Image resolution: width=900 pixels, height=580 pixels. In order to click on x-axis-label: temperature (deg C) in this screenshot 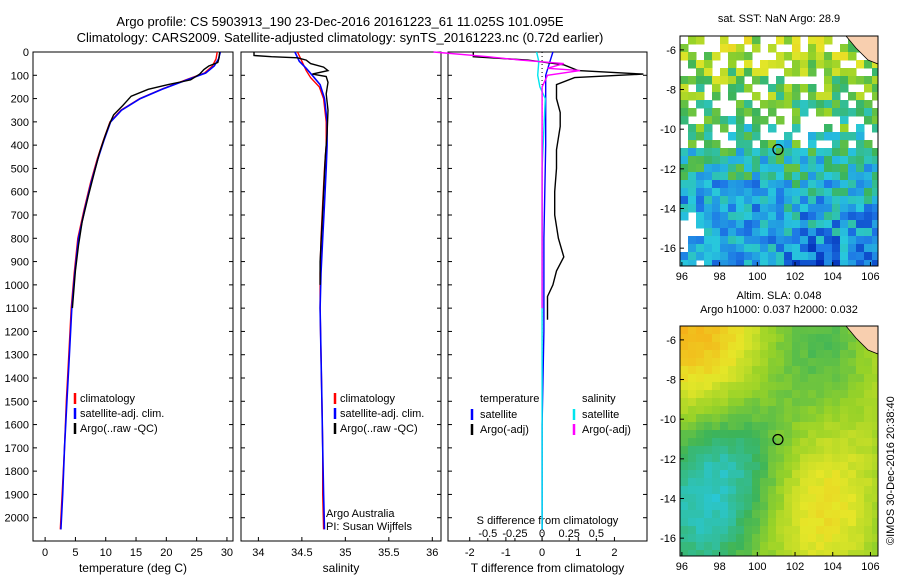, I will do `click(133, 568)`.